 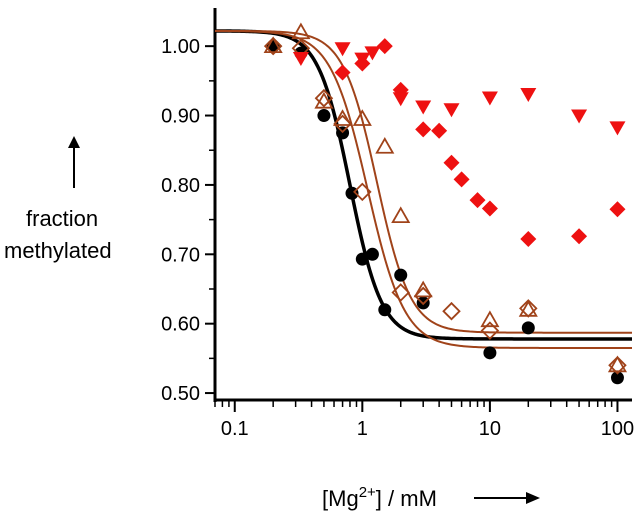 I want to click on y-tick-label: 0.60, so click(x=180, y=325).